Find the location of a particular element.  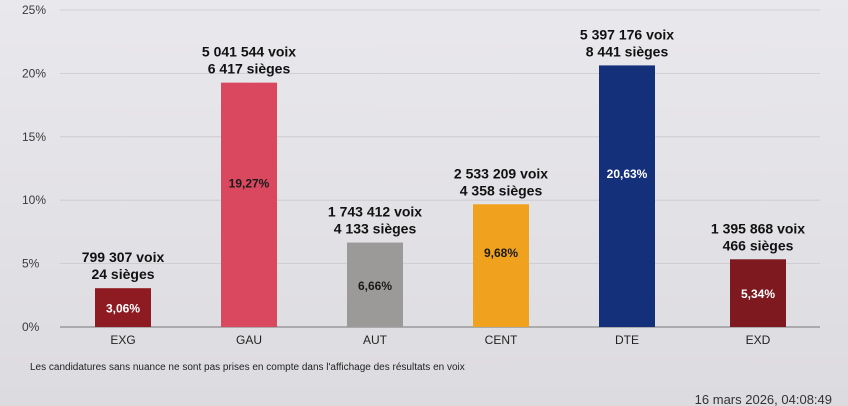

votes-label: 5 041 544 voix is located at coordinates (249, 52).